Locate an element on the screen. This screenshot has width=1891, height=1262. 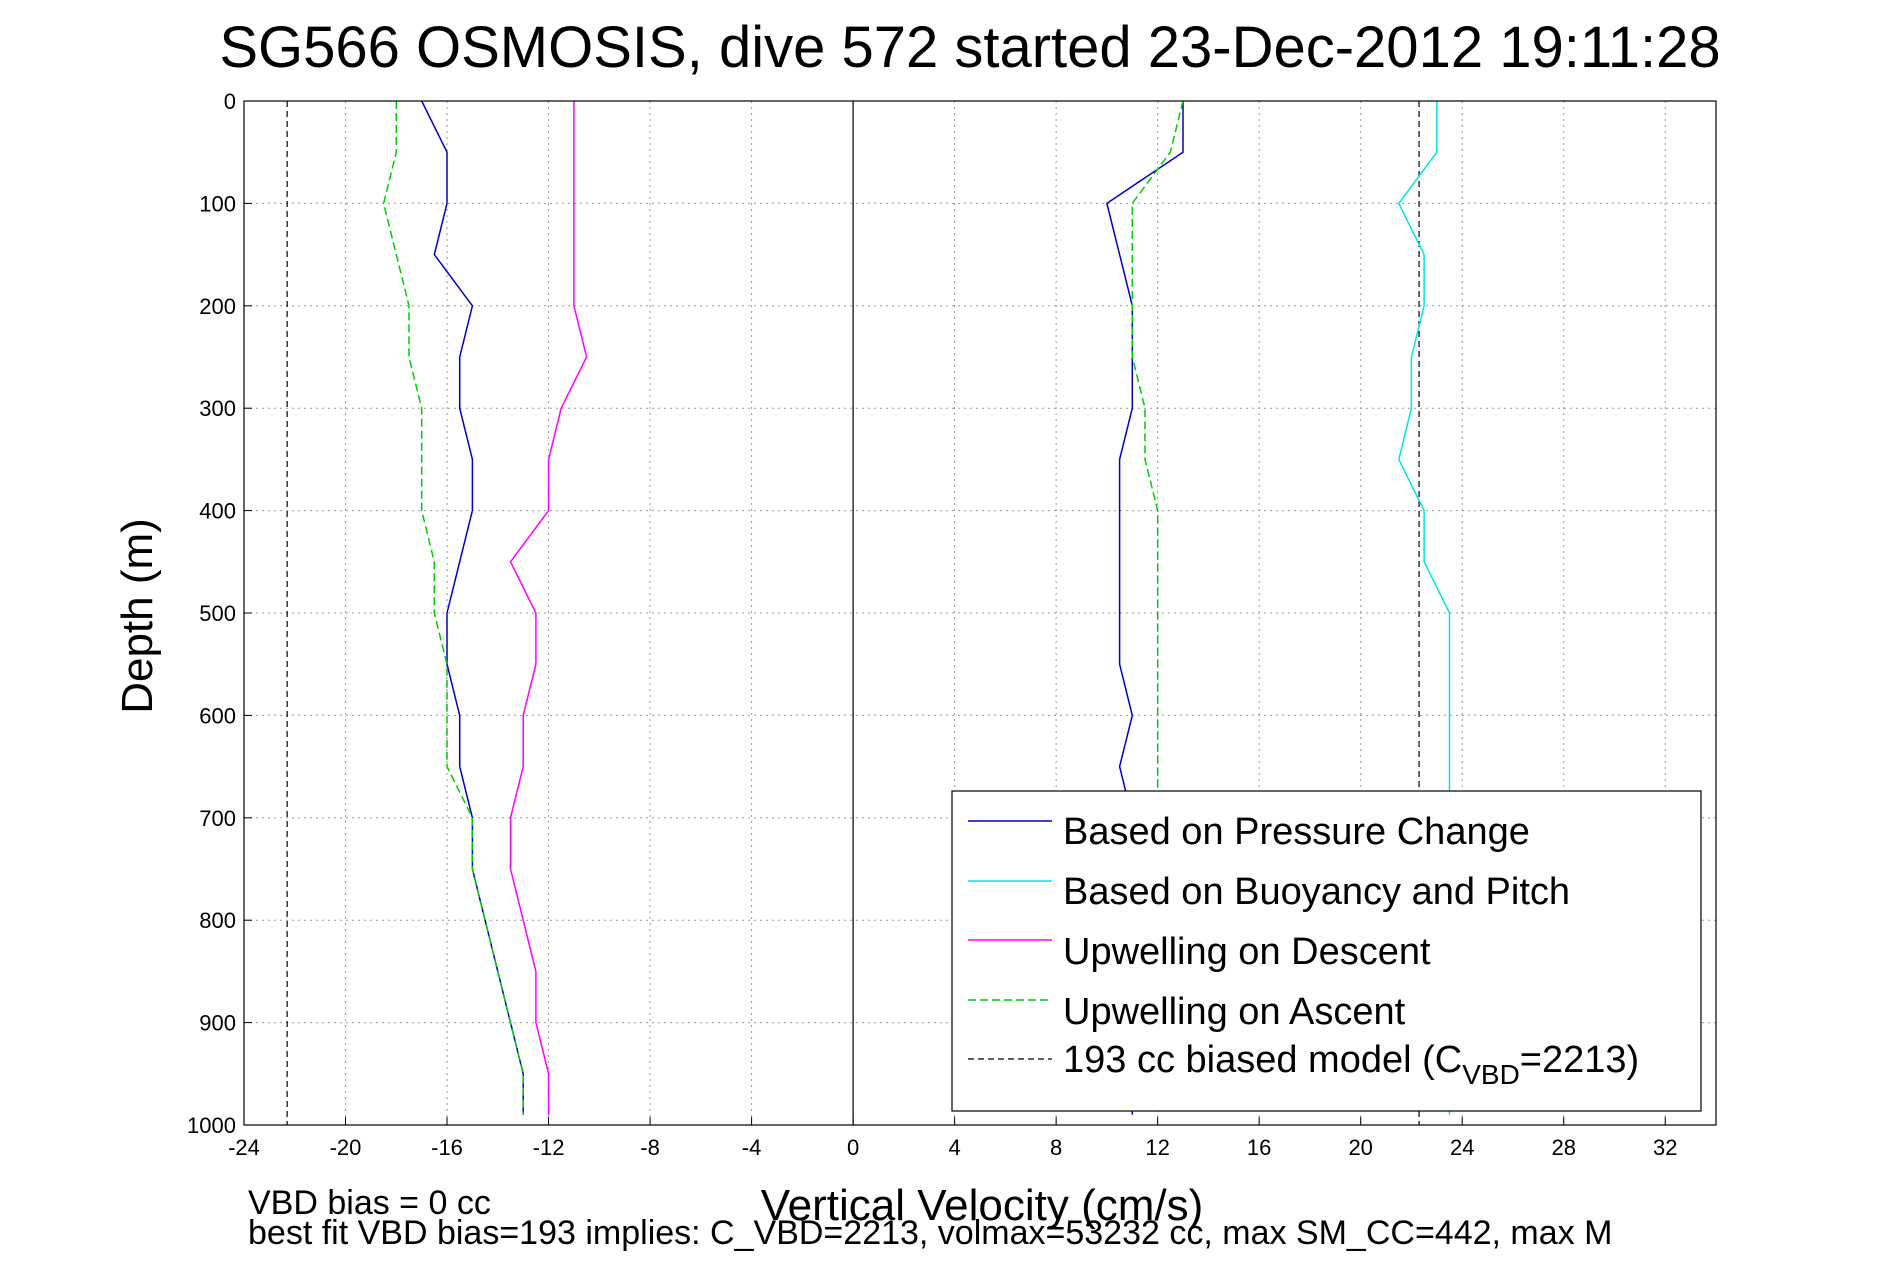
legend-label-descent: Upwelling on Descent is located at coordinates (1247, 952).